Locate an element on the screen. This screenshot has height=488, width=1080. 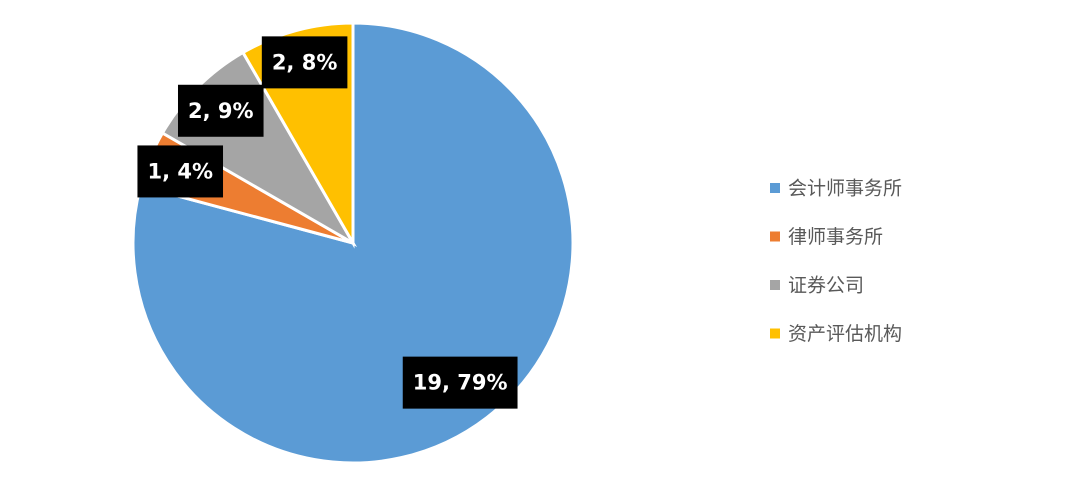
data-label: 2, 8% is located at coordinates (304, 62).